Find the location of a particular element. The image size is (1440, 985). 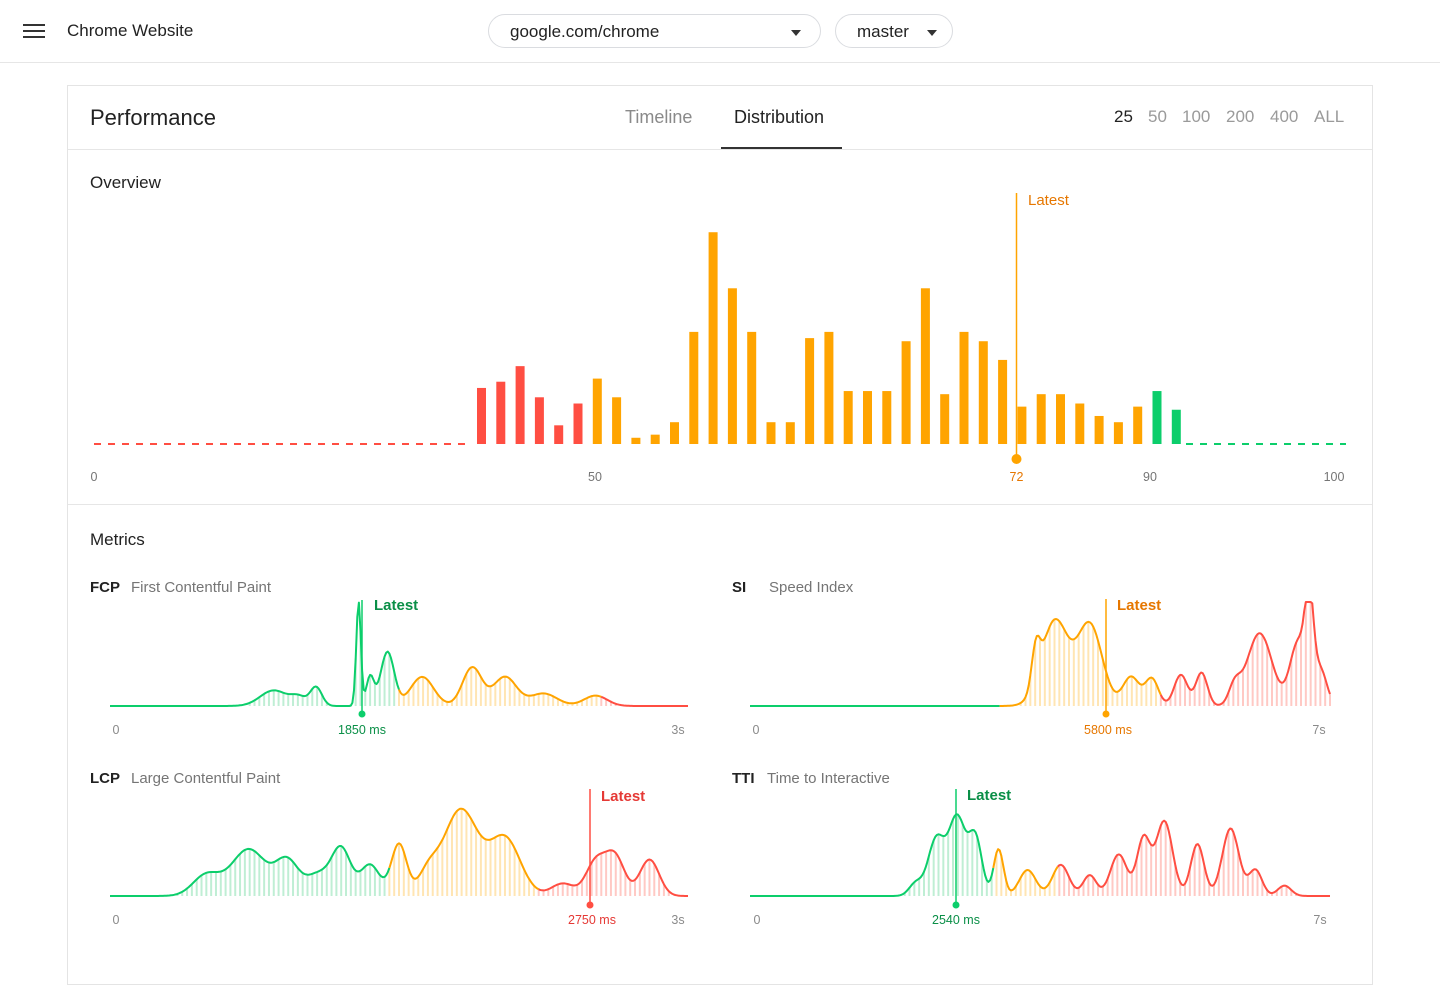

si-distribution-chart: Latest 5800 ms 0 7s is located at coordinates (1040, 667).